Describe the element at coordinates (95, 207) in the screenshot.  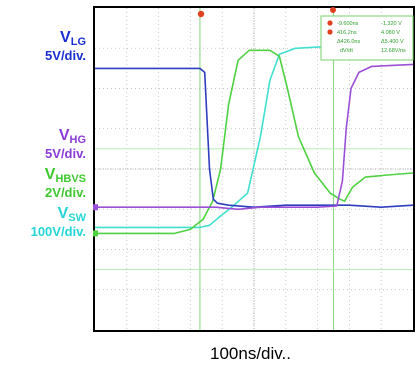
I see `ref-marker-vhg` at that location.